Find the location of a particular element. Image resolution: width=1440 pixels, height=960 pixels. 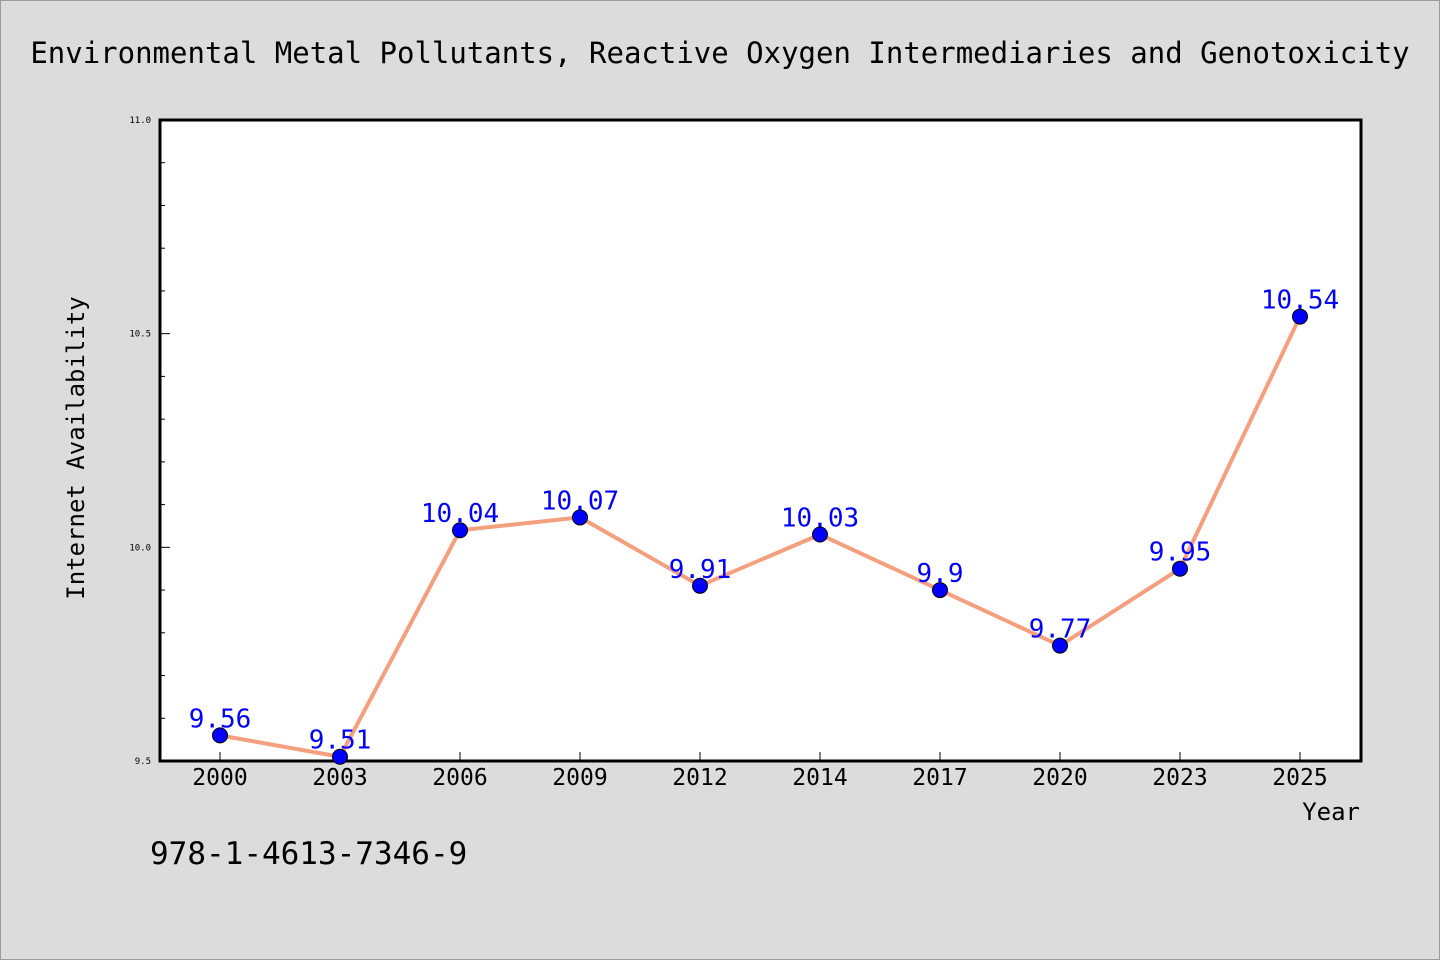

x-tick-label: 2012 is located at coordinates (699, 778).